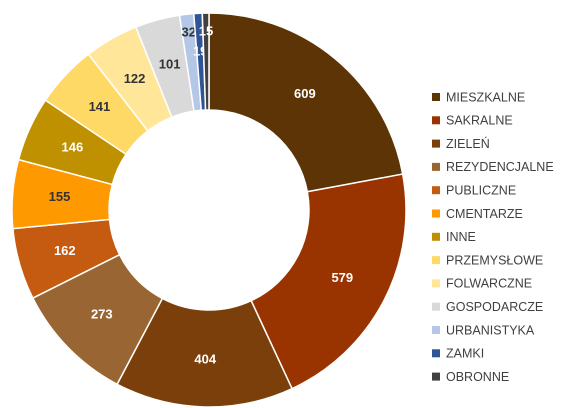 Image resolution: width=567 pixels, height=408 pixels. Describe the element at coordinates (468, 143) in the screenshot. I see `legend-label: ZIELEŃ` at that location.